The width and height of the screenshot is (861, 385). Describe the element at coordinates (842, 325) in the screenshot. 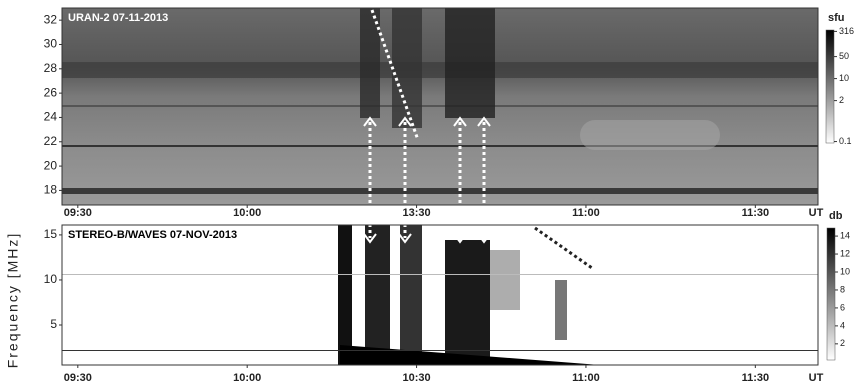

I see `colorbar-tick-label: 4` at that location.